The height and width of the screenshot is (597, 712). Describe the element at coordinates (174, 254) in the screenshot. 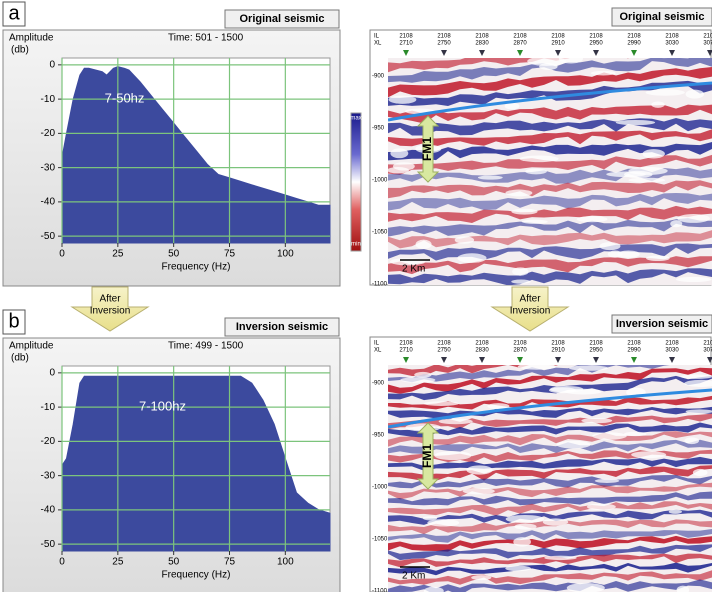

I see `x-tick-label: 50` at that location.